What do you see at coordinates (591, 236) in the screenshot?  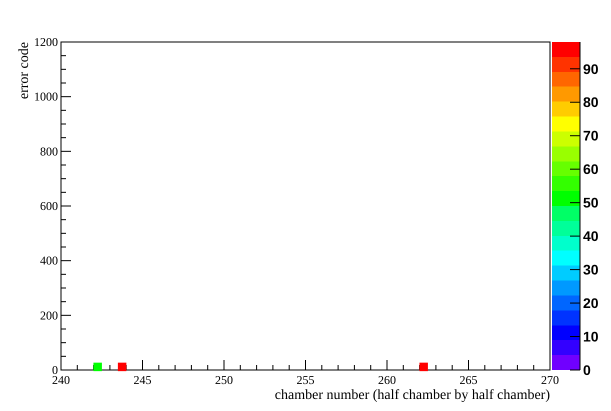 I see `color-bar-label: 40` at bounding box center [591, 236].